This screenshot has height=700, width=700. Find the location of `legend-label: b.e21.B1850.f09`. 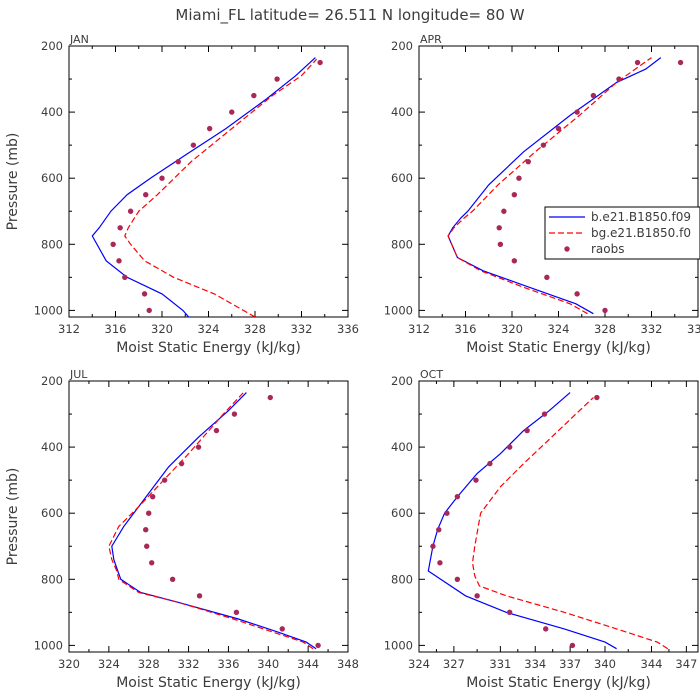

legend-label: b.e21.B1850.f09 is located at coordinates (641, 217).